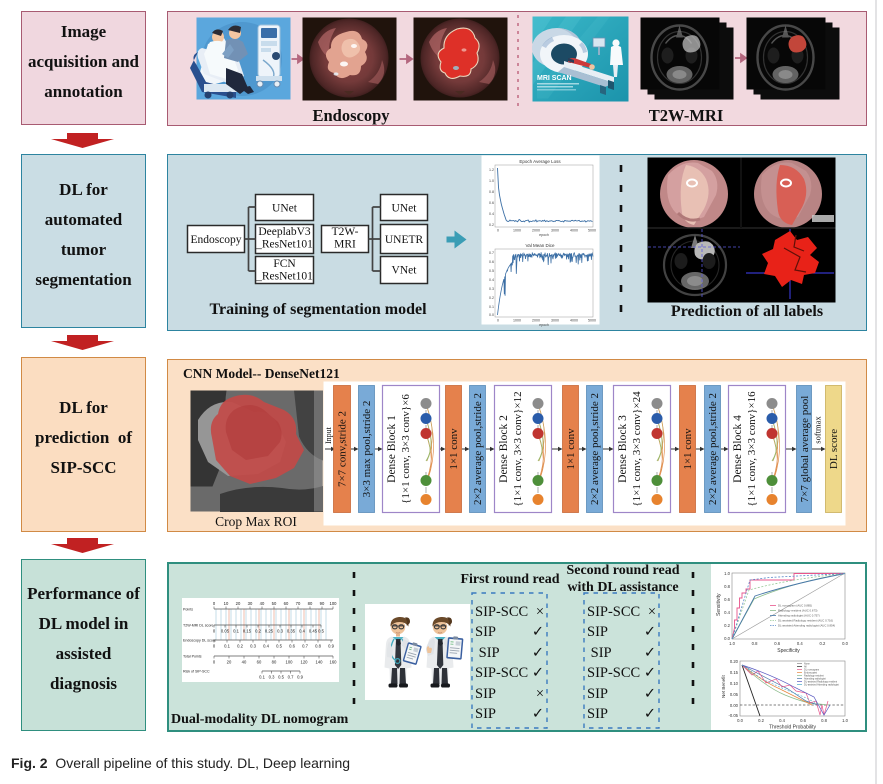 The image size is (883, 784). What do you see at coordinates (405, 209) in the screenshot?
I see `svg-text: UNet` at bounding box center [405, 209].